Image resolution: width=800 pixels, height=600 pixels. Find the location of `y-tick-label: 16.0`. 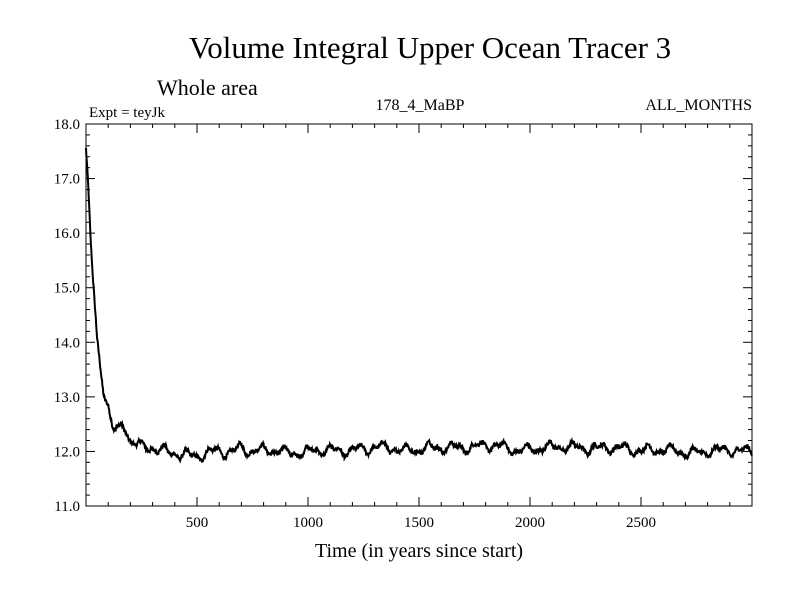

y-tick-label: 16.0 is located at coordinates (67, 234).